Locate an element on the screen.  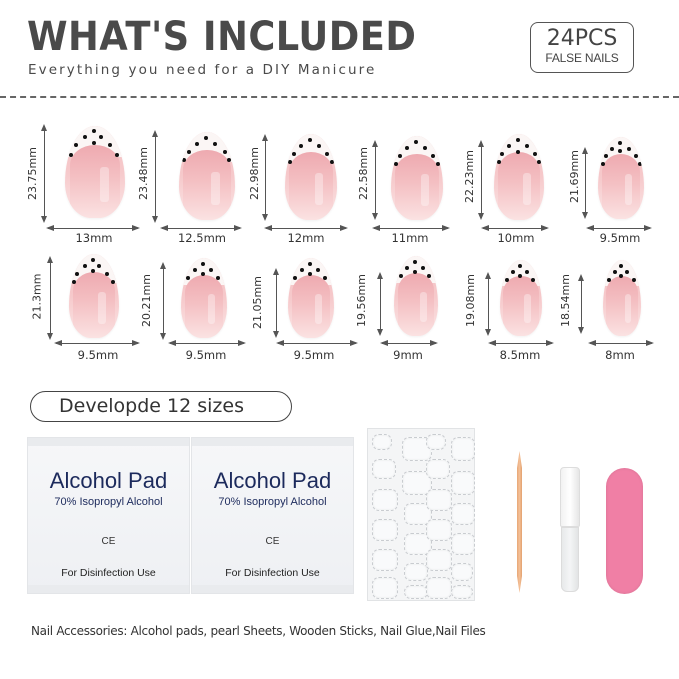
nail-size-item: 19.08mm 8.5mm is located at coordinates (522, 312).